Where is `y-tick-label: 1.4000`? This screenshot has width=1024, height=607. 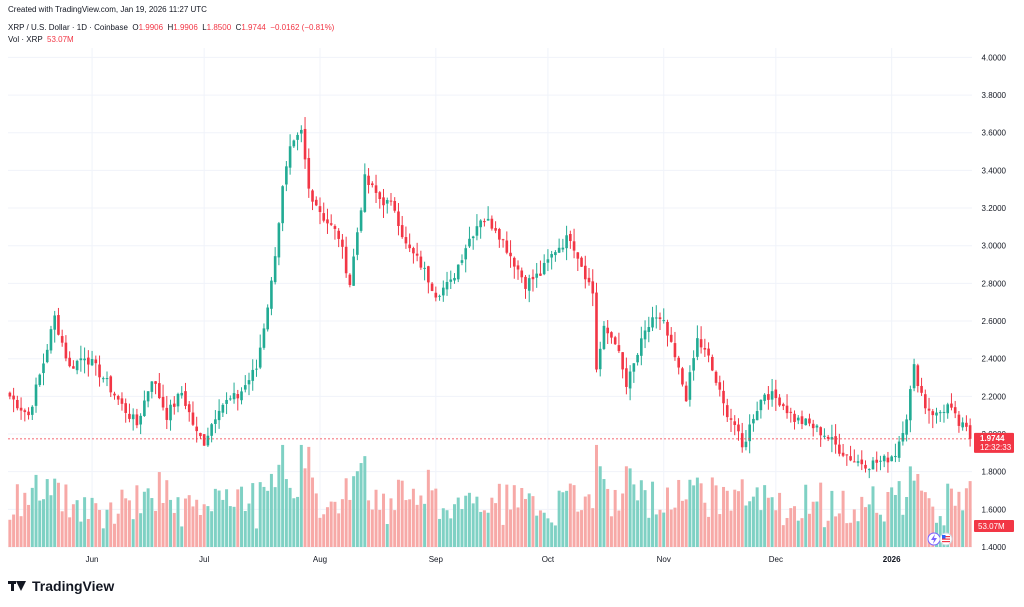
y-tick-label: 1.4000 is located at coordinates (994, 547).